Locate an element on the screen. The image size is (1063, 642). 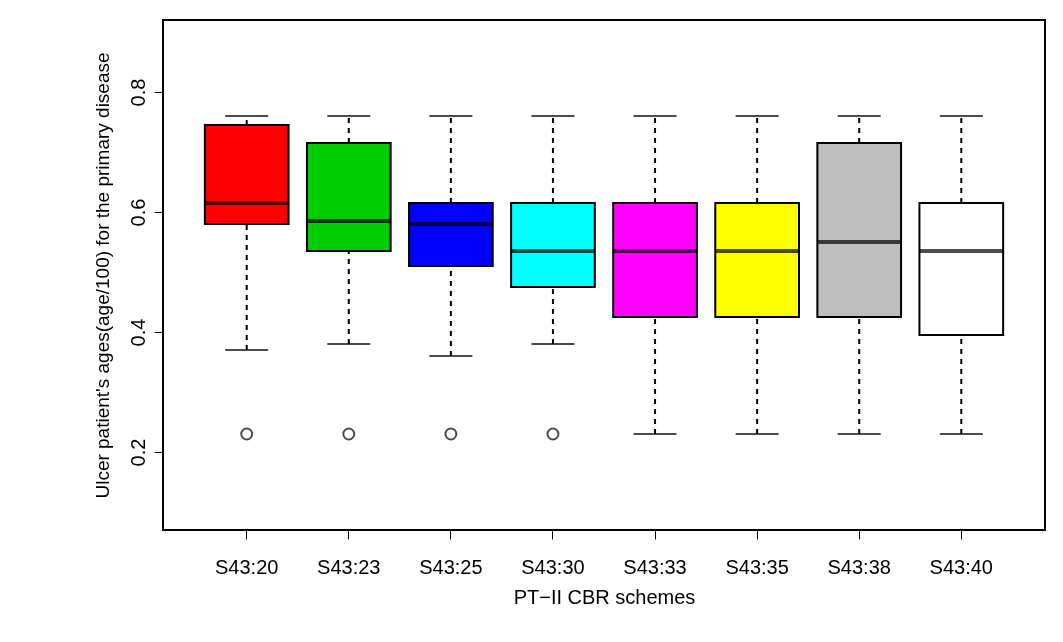
x-tick-label: S43:25 is located at coordinates (451, 567).